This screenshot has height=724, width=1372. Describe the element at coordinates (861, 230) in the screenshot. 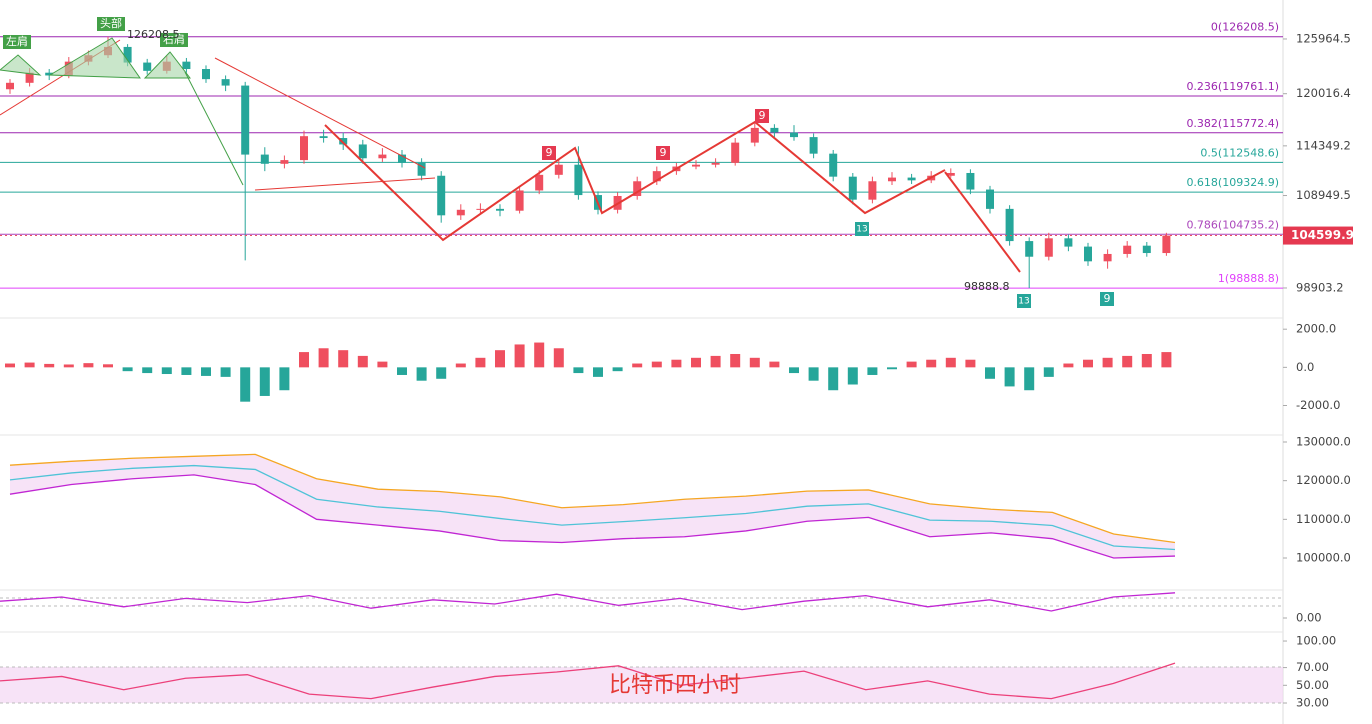

I see `td-mark: 13` at that location.